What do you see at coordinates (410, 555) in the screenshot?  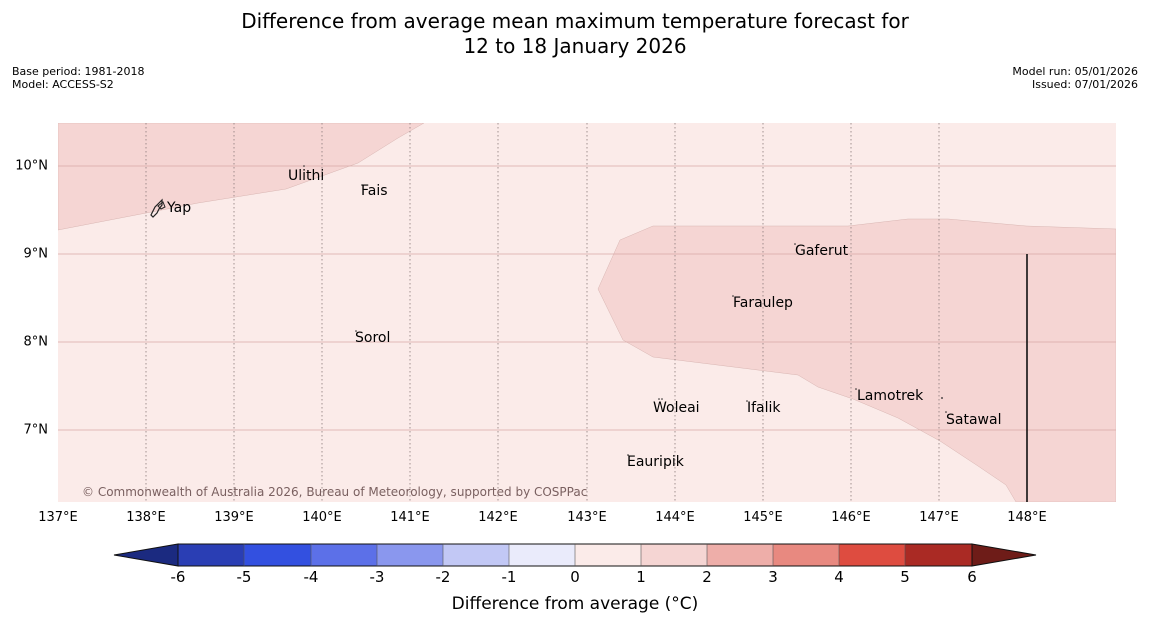 I see `colorbar-bin-m3-m2` at bounding box center [410, 555].